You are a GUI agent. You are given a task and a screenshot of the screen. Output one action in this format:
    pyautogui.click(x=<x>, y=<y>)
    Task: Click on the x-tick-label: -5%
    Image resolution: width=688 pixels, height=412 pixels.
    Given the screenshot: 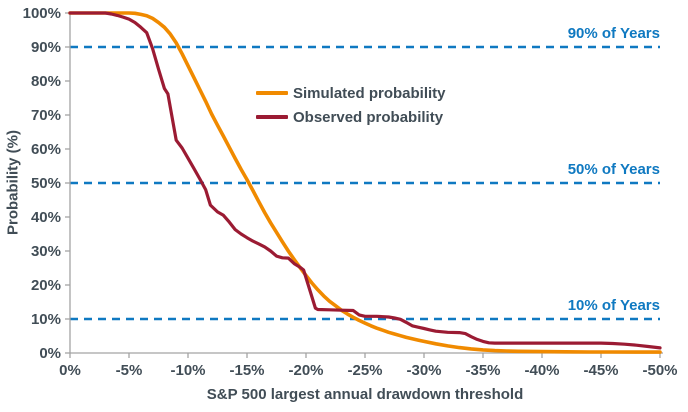 What is the action you would take?
    pyautogui.click(x=129, y=370)
    